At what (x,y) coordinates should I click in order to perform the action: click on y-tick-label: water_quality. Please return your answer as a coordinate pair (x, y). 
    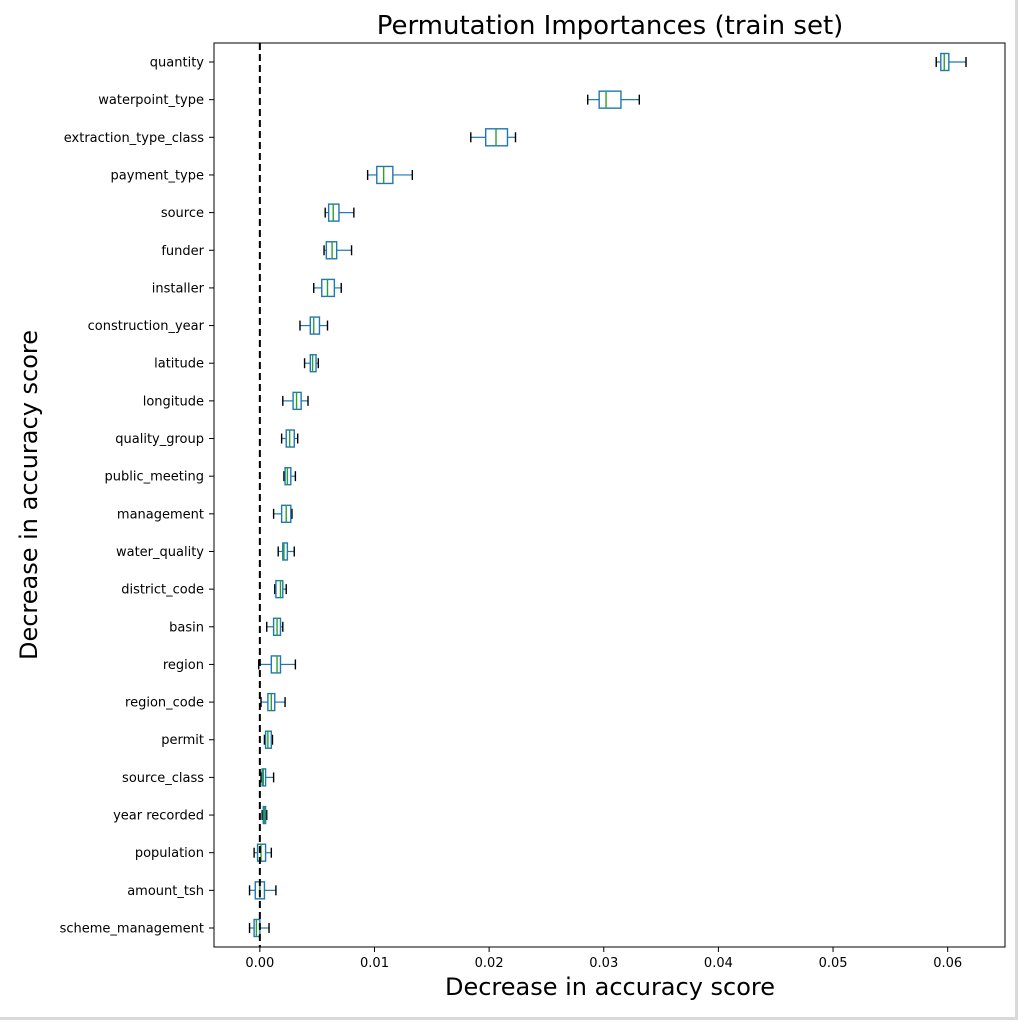
    Looking at the image, I should click on (160, 552).